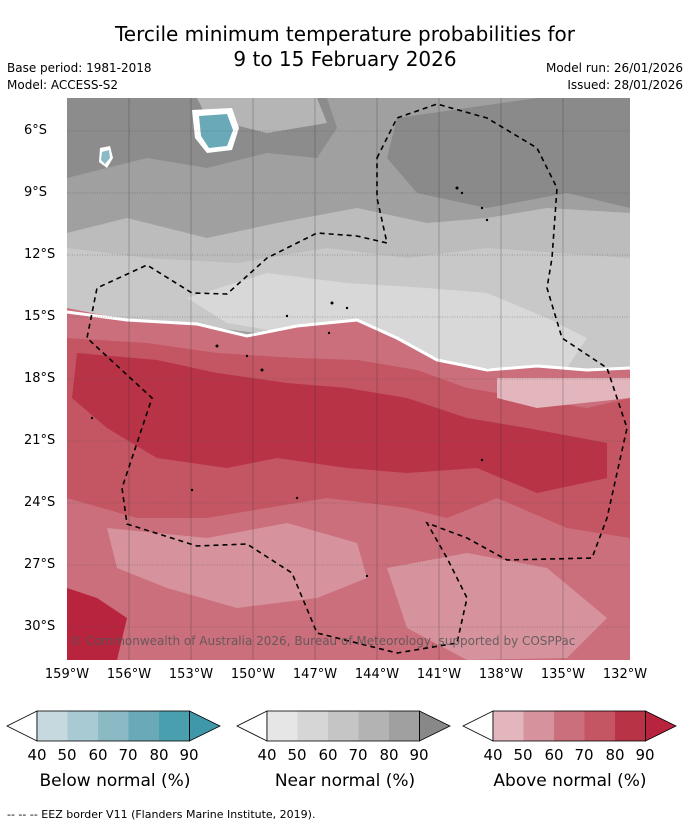  Describe the element at coordinates (129, 674) in the screenshot. I see `lon-label: 156°W` at that location.